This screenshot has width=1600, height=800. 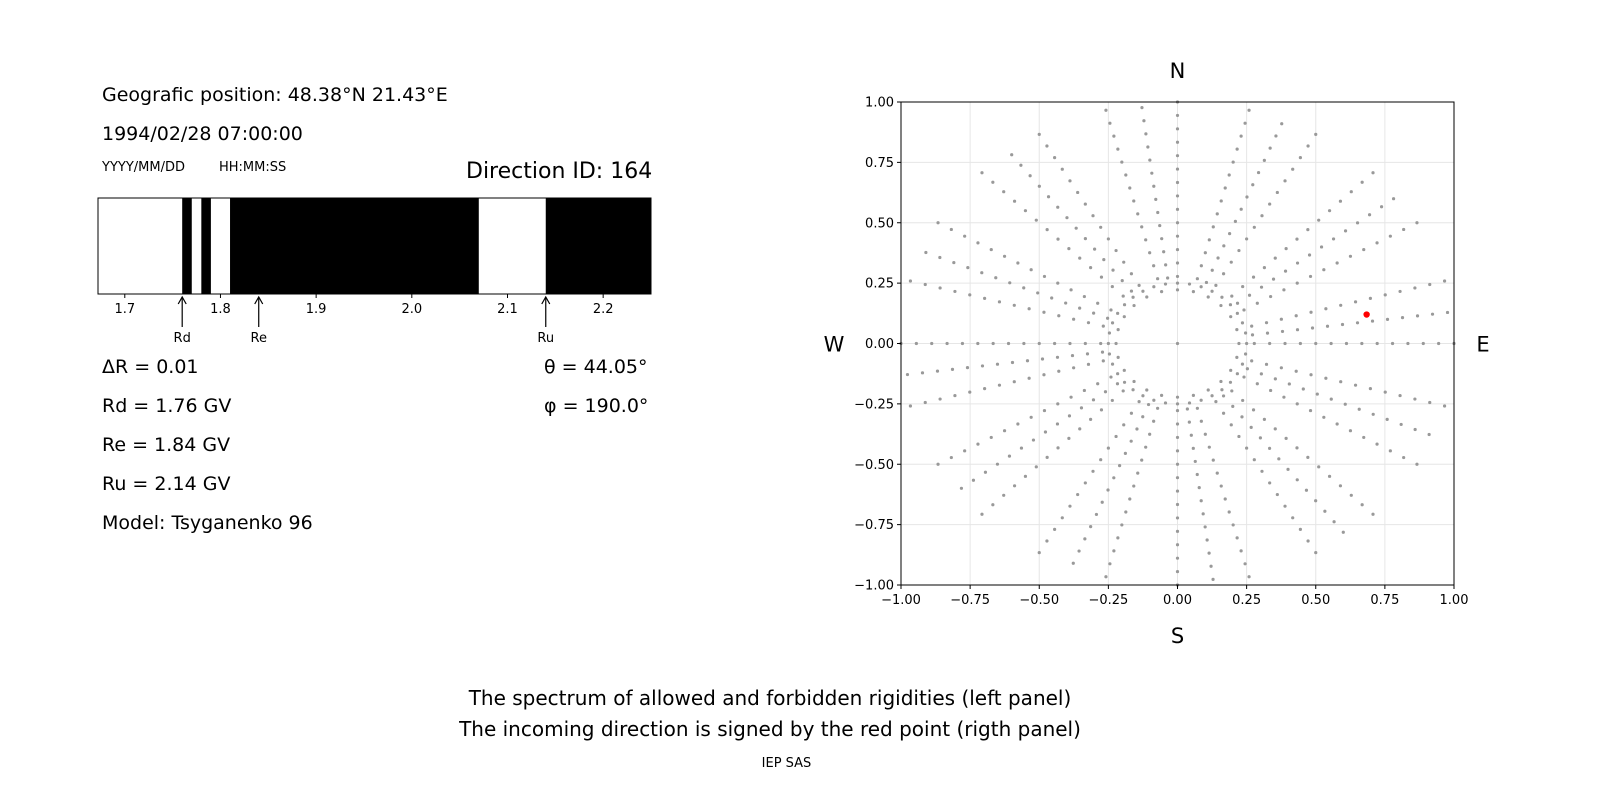 What do you see at coordinates (1454, 600) in the screenshot?
I see `x-tick-label: 1.00` at bounding box center [1454, 600].